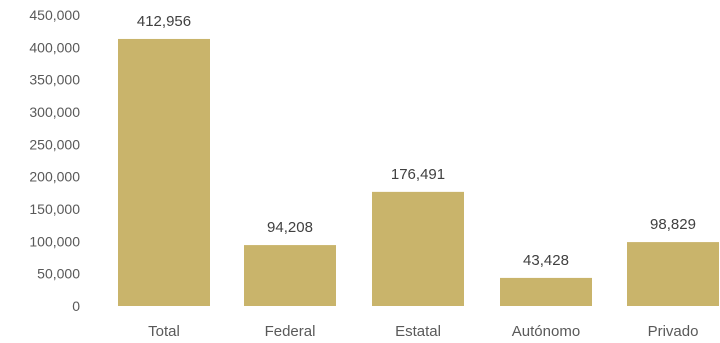 The height and width of the screenshot is (343, 720). What do you see at coordinates (418, 331) in the screenshot?
I see `x-tick-label: Estatal` at bounding box center [418, 331].